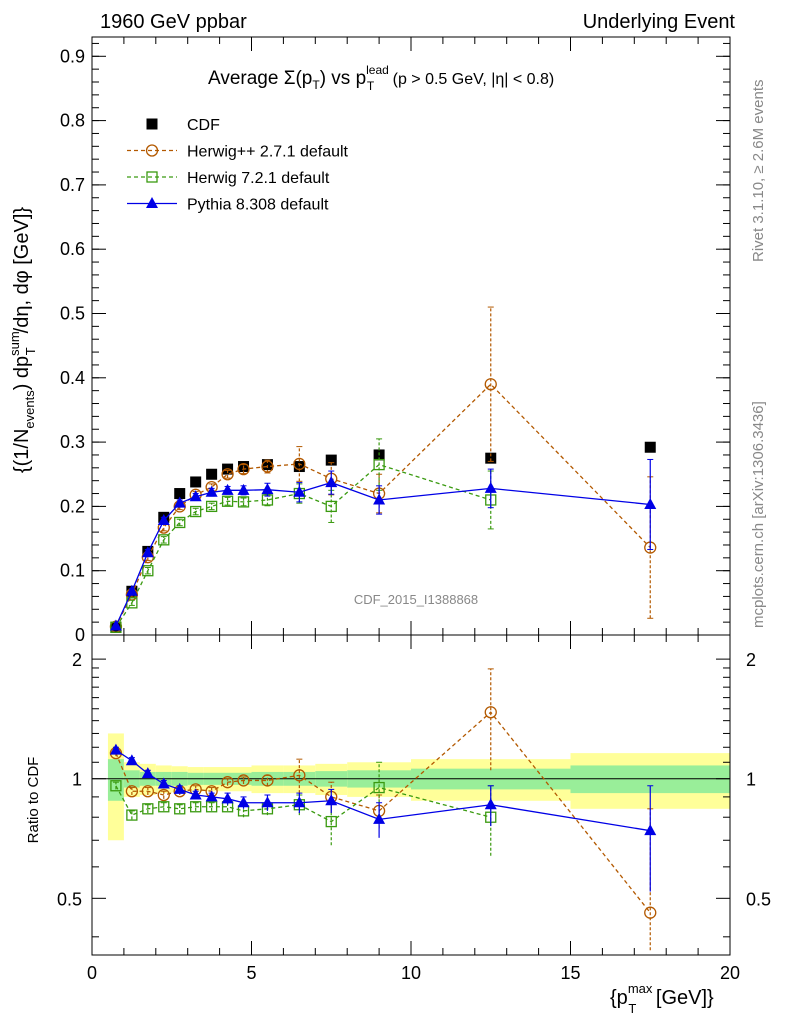 This screenshot has width=786, height=1024. I want to click on analysis-watermark: CDF_2015_I1388868, so click(416, 599).